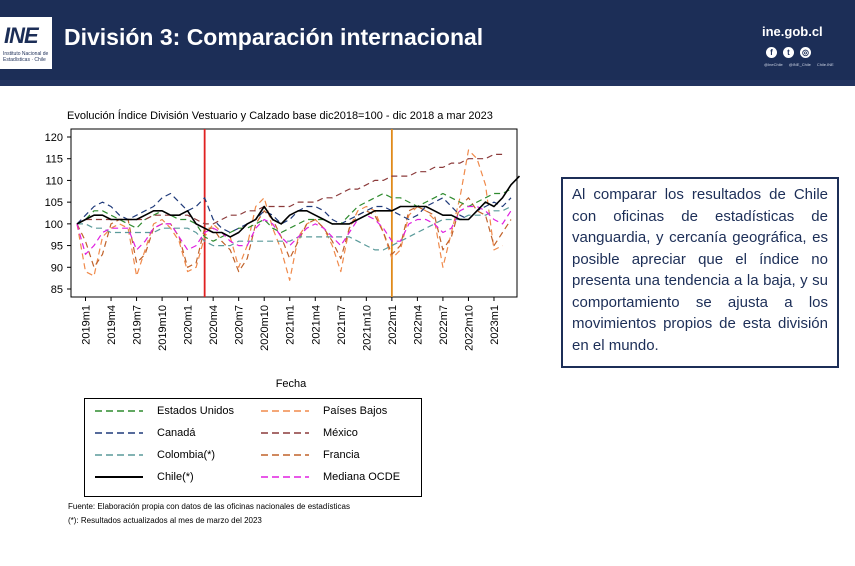 This screenshot has width=855, height=566. Describe the element at coordinates (189, 325) in the screenshot. I see `x-tick-label: 2020m1` at that location.